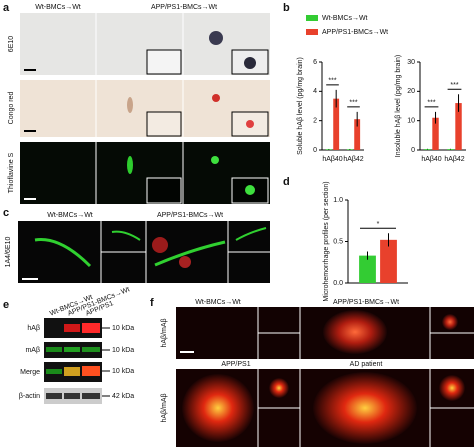 This screenshot has height=447, width=474. What do you see at coordinates (77, 361) in the screenshot?
I see `western-blot` at bounding box center [77, 361].